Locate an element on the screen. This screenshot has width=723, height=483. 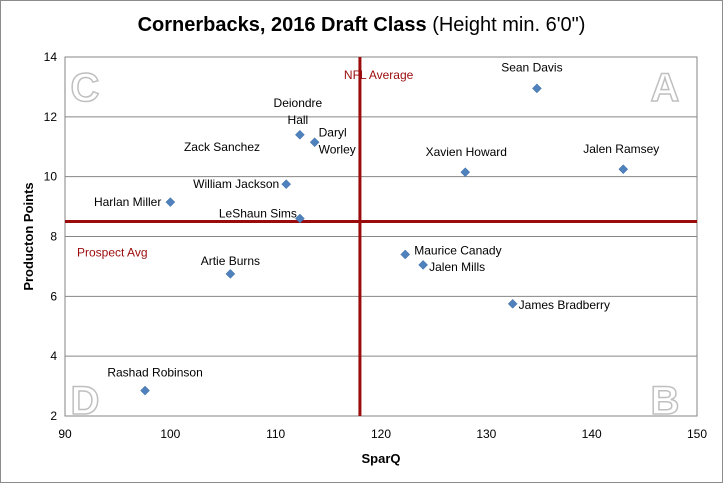
data-label: Jalen Ramsey is located at coordinates (621, 149).